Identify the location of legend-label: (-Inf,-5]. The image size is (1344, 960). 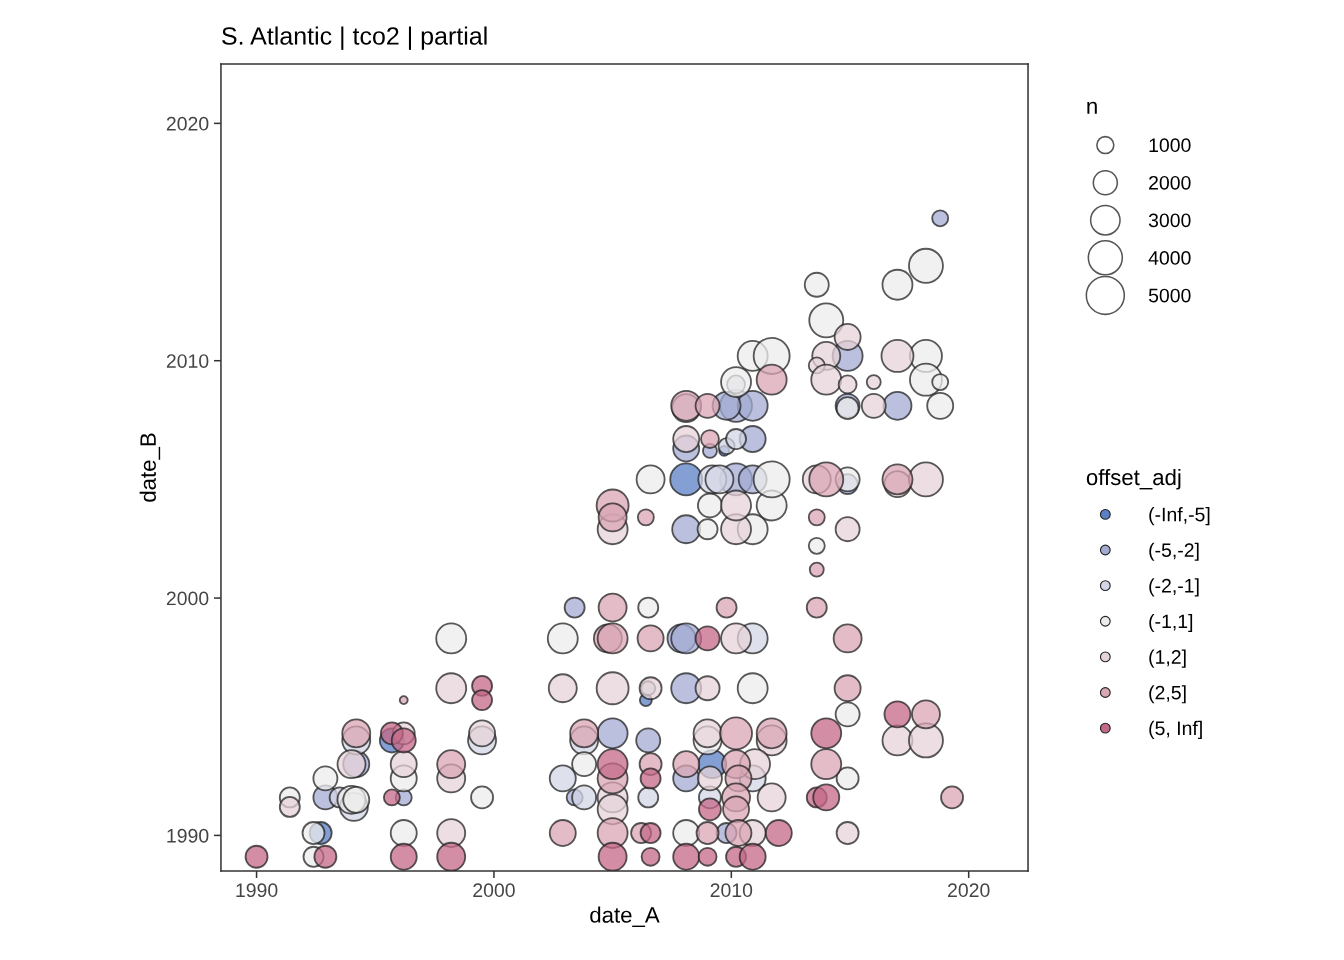
(1179, 516).